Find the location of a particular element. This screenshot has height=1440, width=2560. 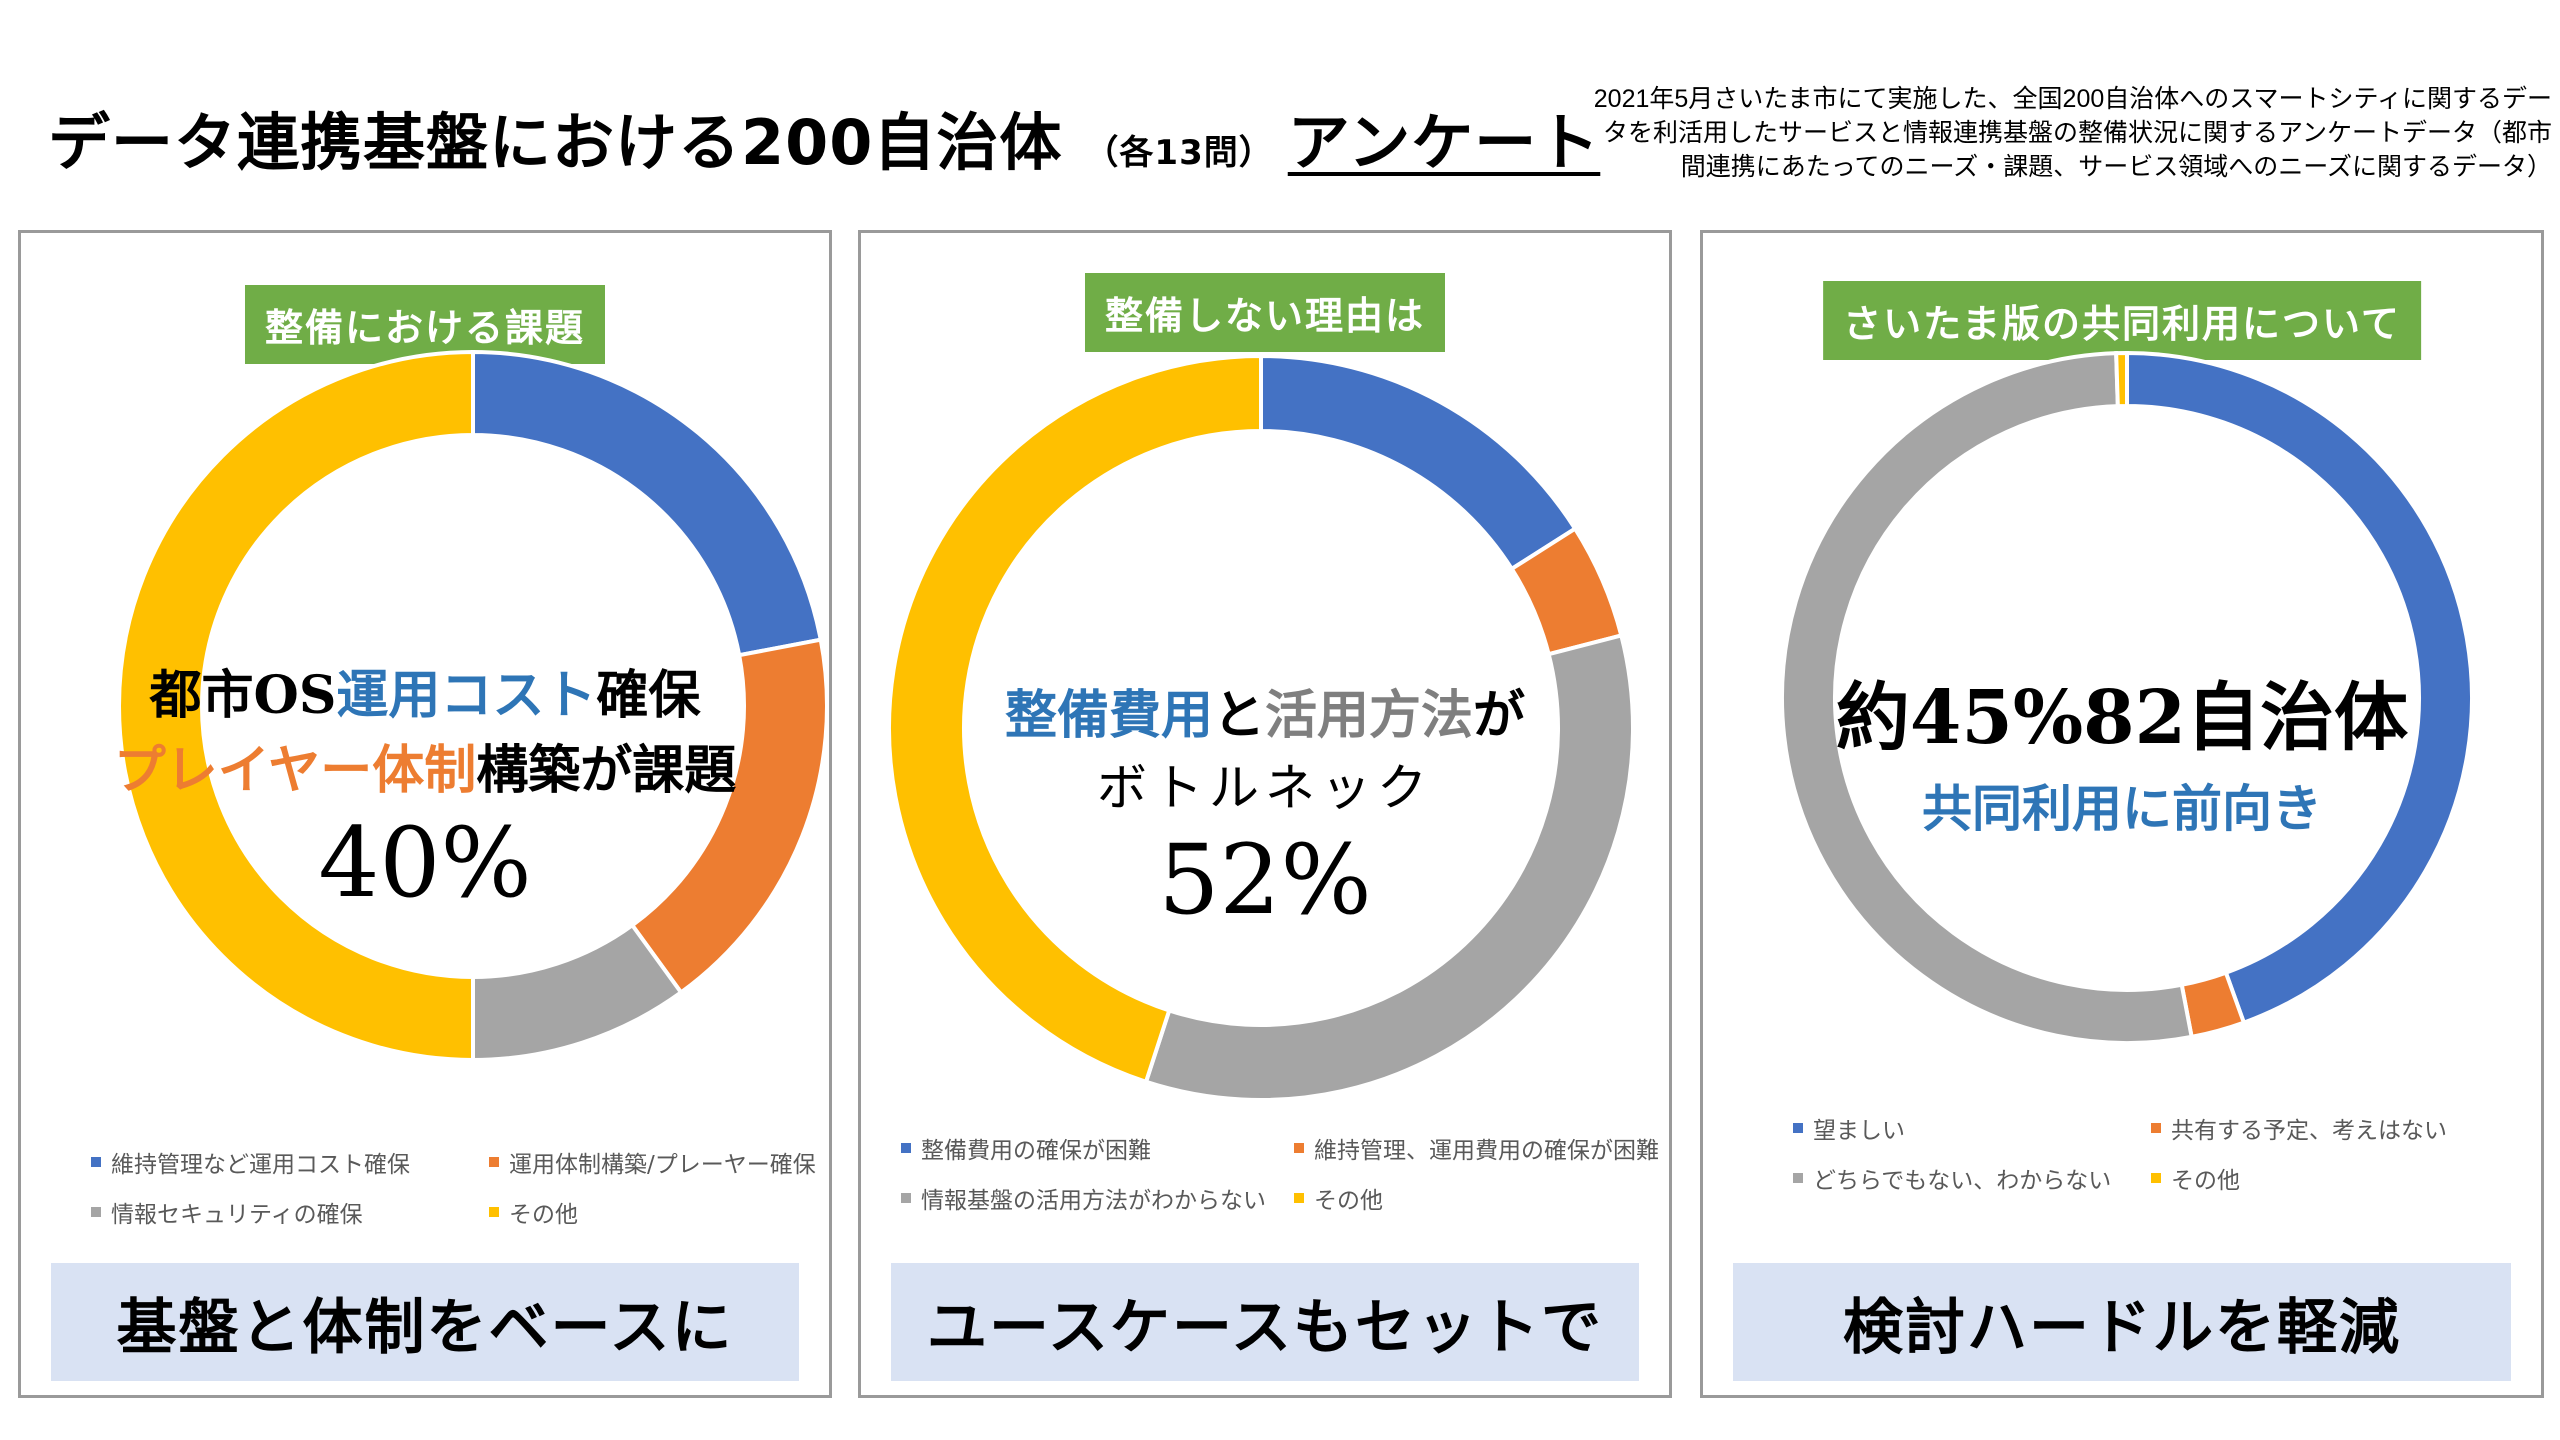

legend-item: 維持管理、運用費用の確保が困難 is located at coordinates (1484, 1148).